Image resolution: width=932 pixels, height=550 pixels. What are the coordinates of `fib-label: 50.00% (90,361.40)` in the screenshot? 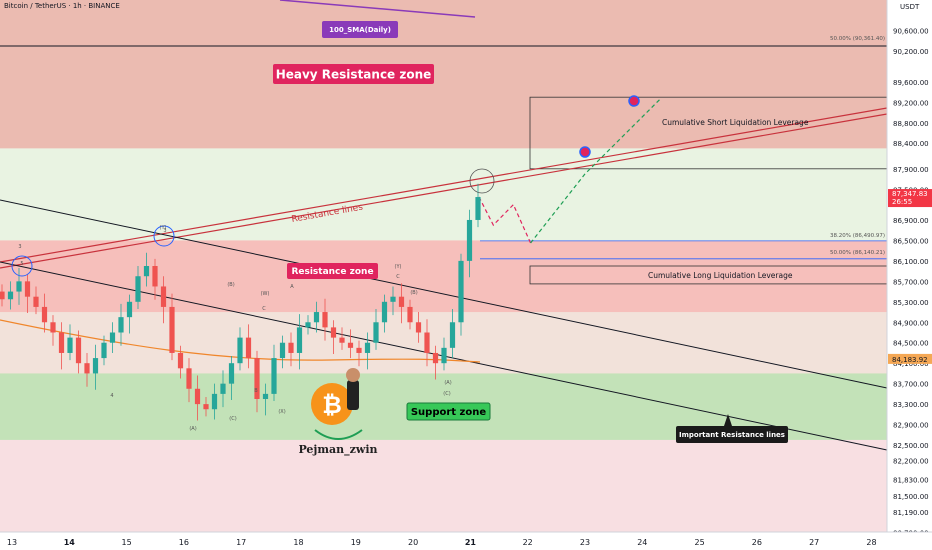 It's located at (857, 39).